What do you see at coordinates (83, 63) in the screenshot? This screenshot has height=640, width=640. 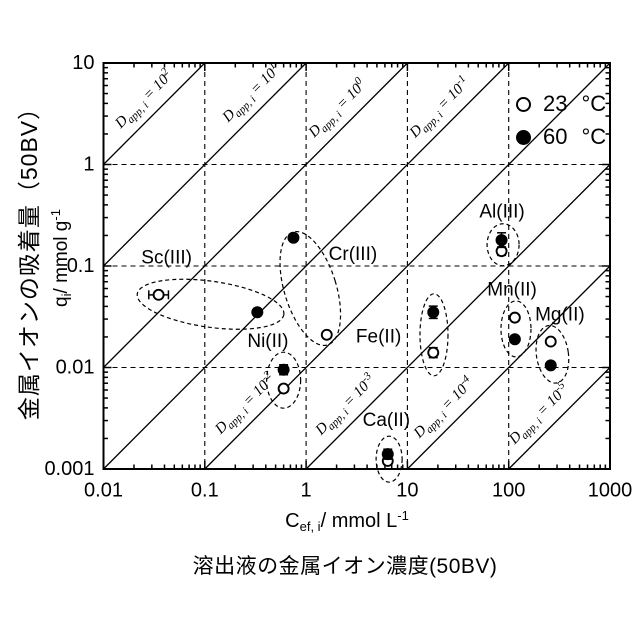 I see `y-tick-label: 10` at bounding box center [83, 63].